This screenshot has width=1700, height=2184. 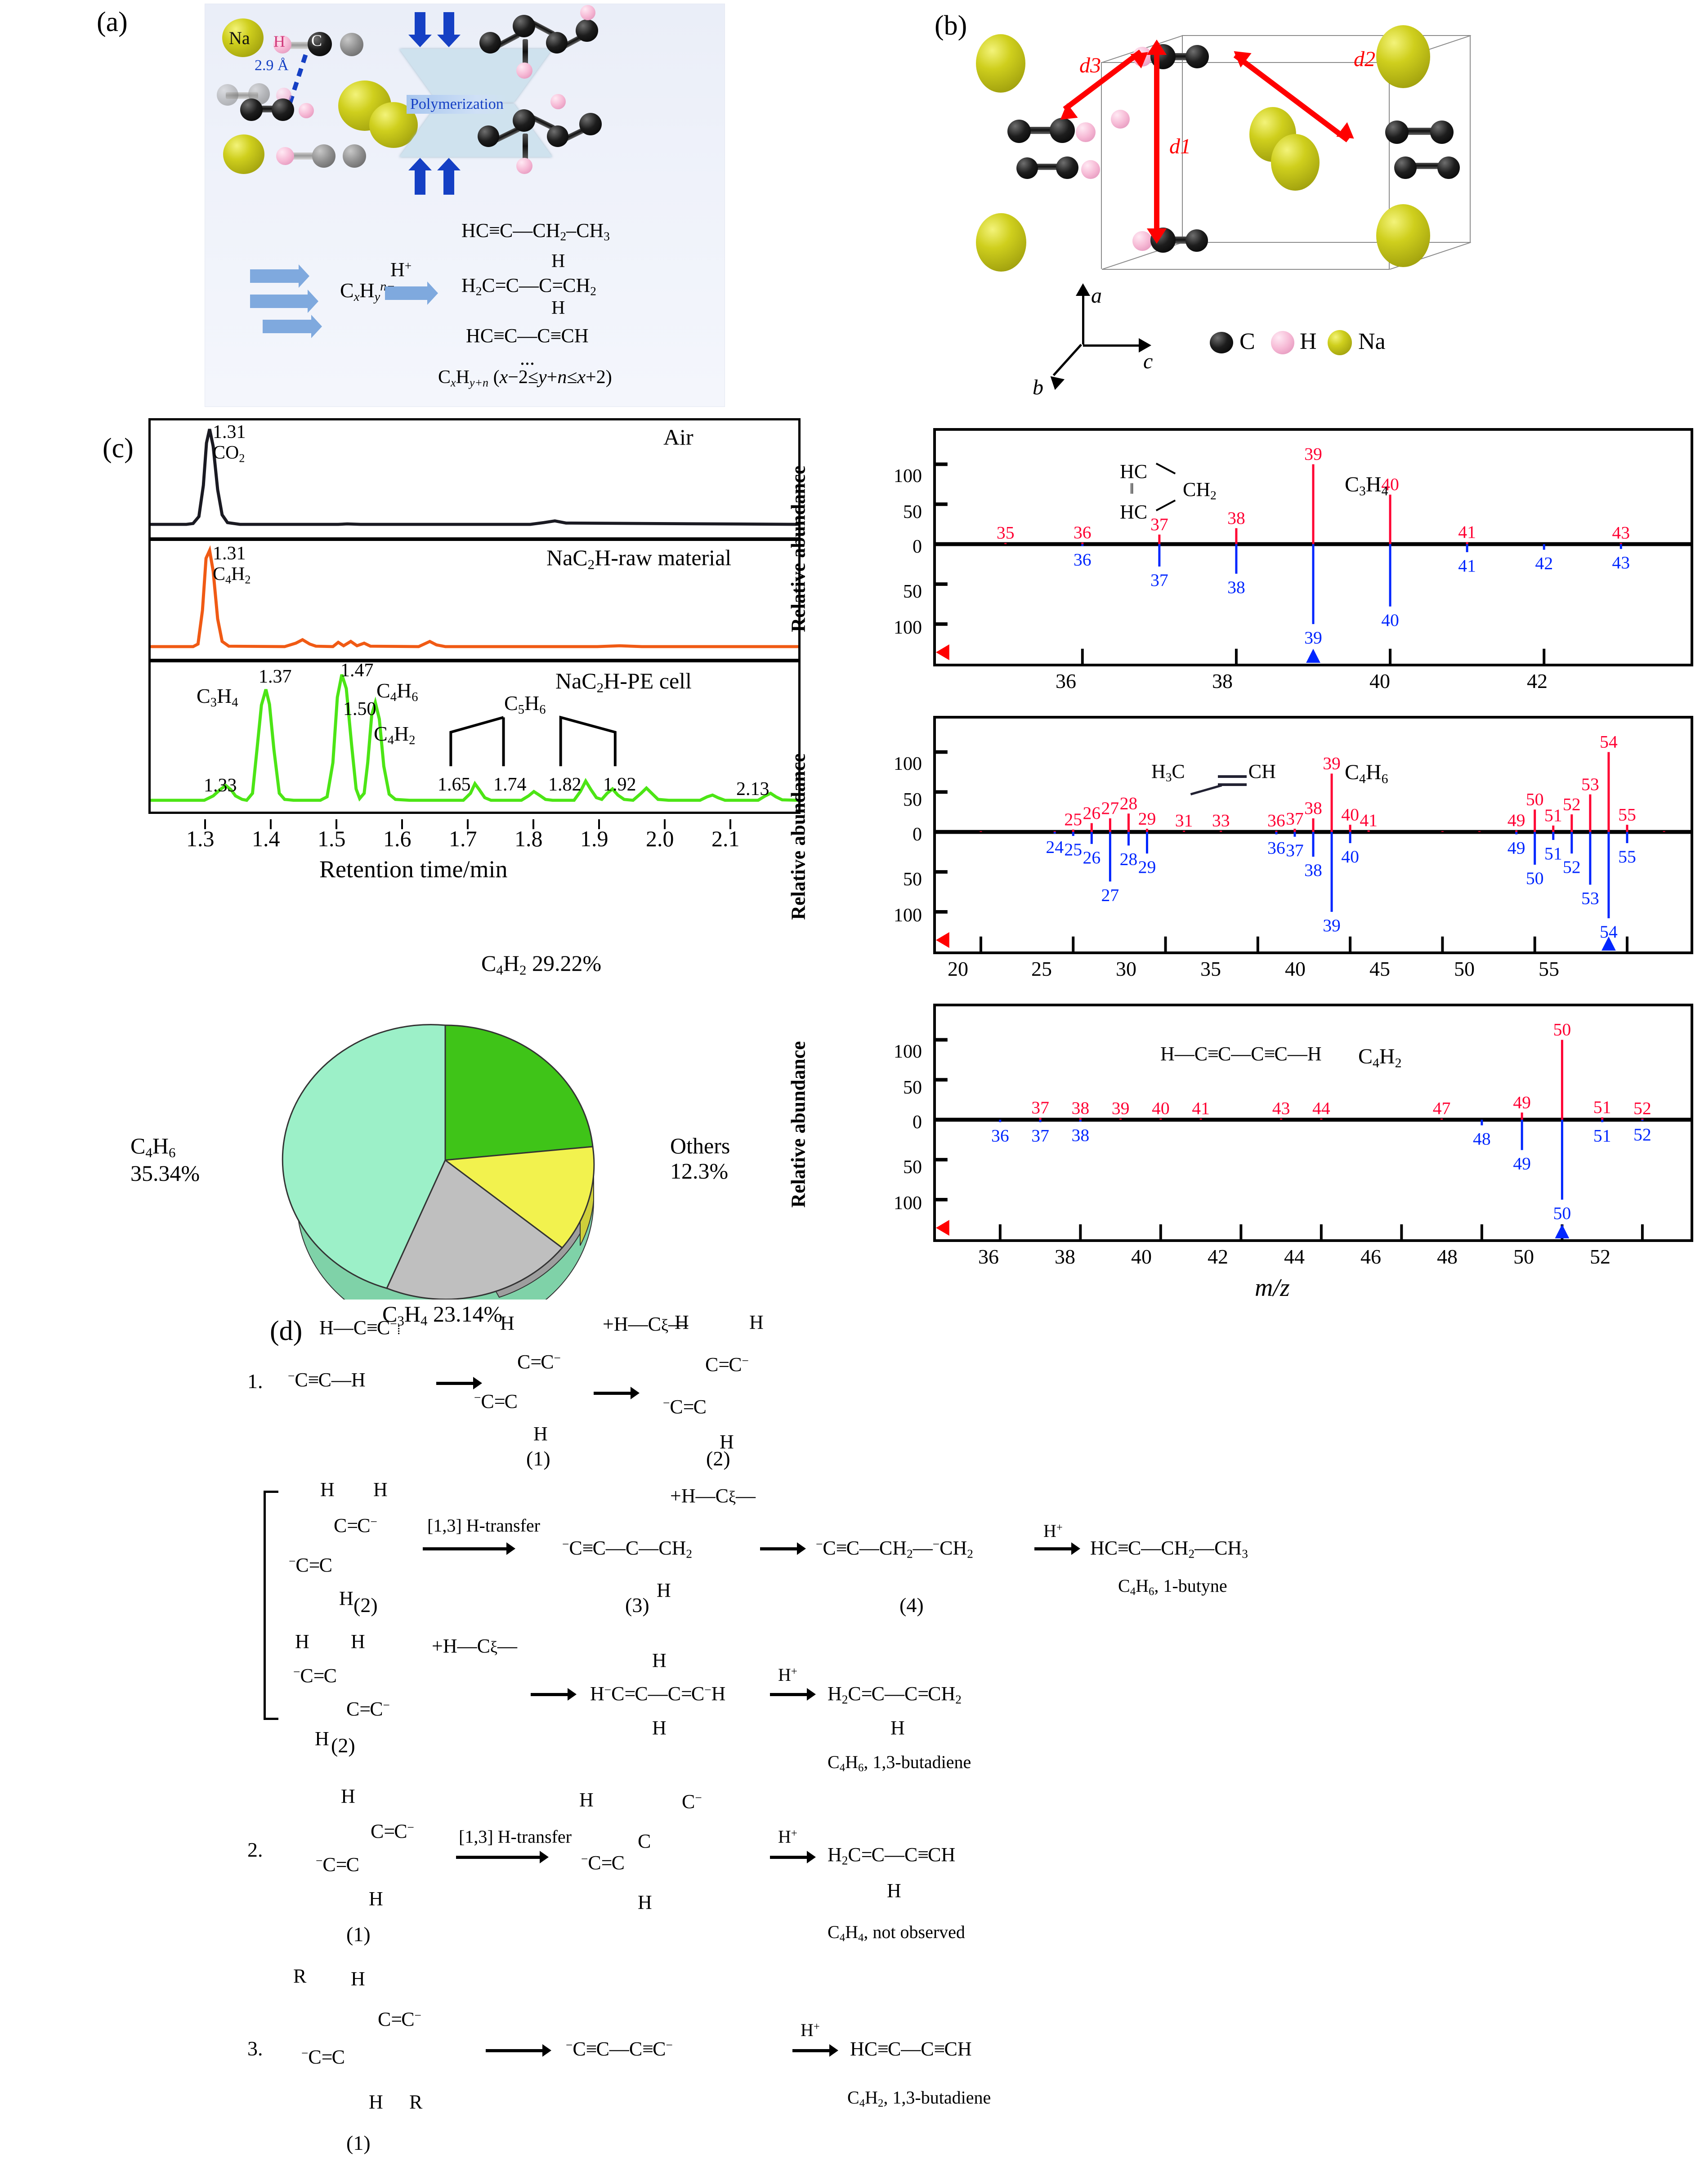 What do you see at coordinates (310, 1565) in the screenshot?
I see `mech-r2-b: −C=C` at bounding box center [310, 1565].